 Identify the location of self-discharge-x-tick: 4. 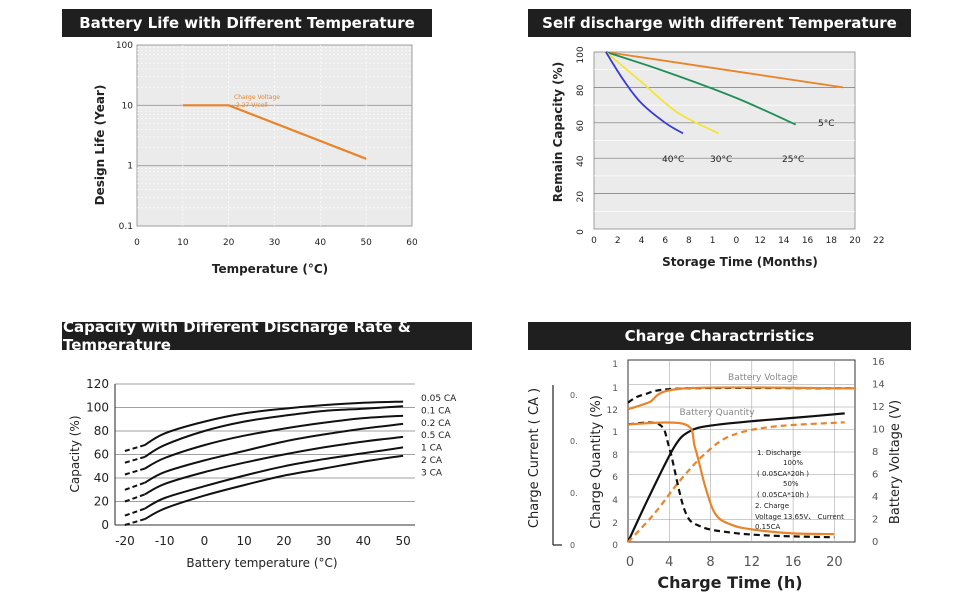
(642, 241).